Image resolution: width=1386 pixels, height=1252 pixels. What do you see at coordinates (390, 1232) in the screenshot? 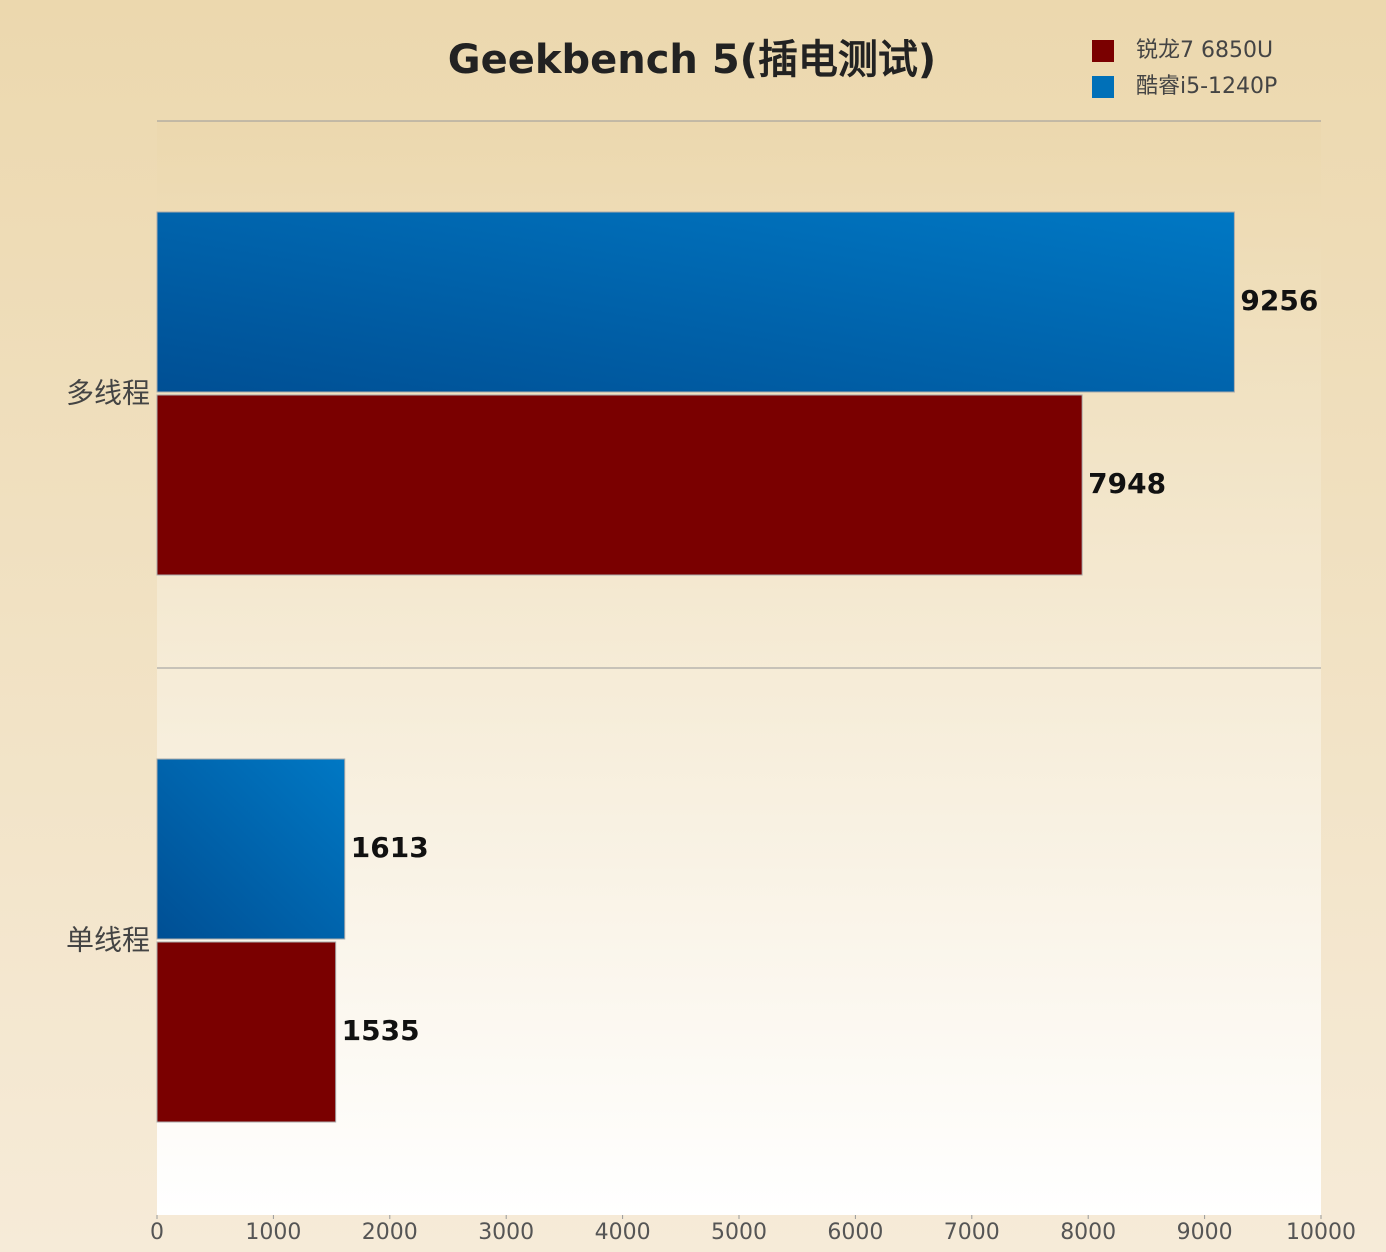
I see `x-tick-label: 2000` at bounding box center [390, 1232].